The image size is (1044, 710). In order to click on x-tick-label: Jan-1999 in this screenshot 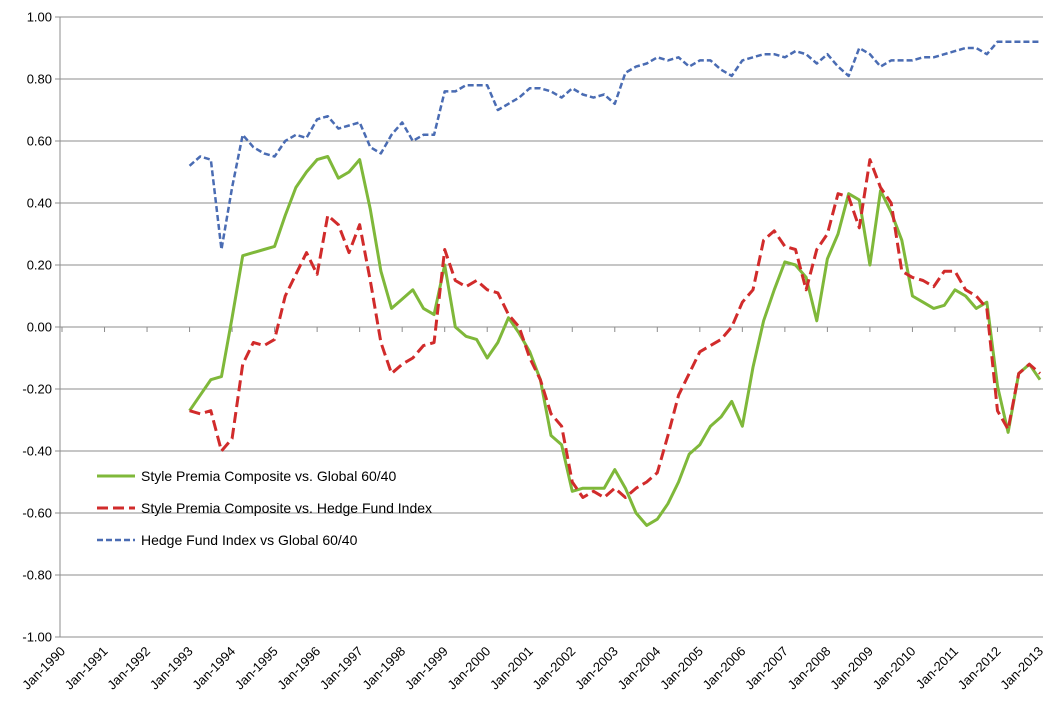, I will do `click(426, 668)`.